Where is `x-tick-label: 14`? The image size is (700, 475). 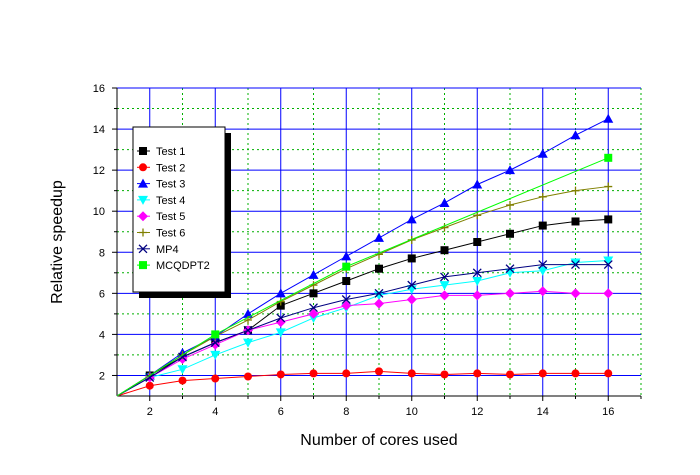
x-tick-label: 14 is located at coordinates (543, 412).